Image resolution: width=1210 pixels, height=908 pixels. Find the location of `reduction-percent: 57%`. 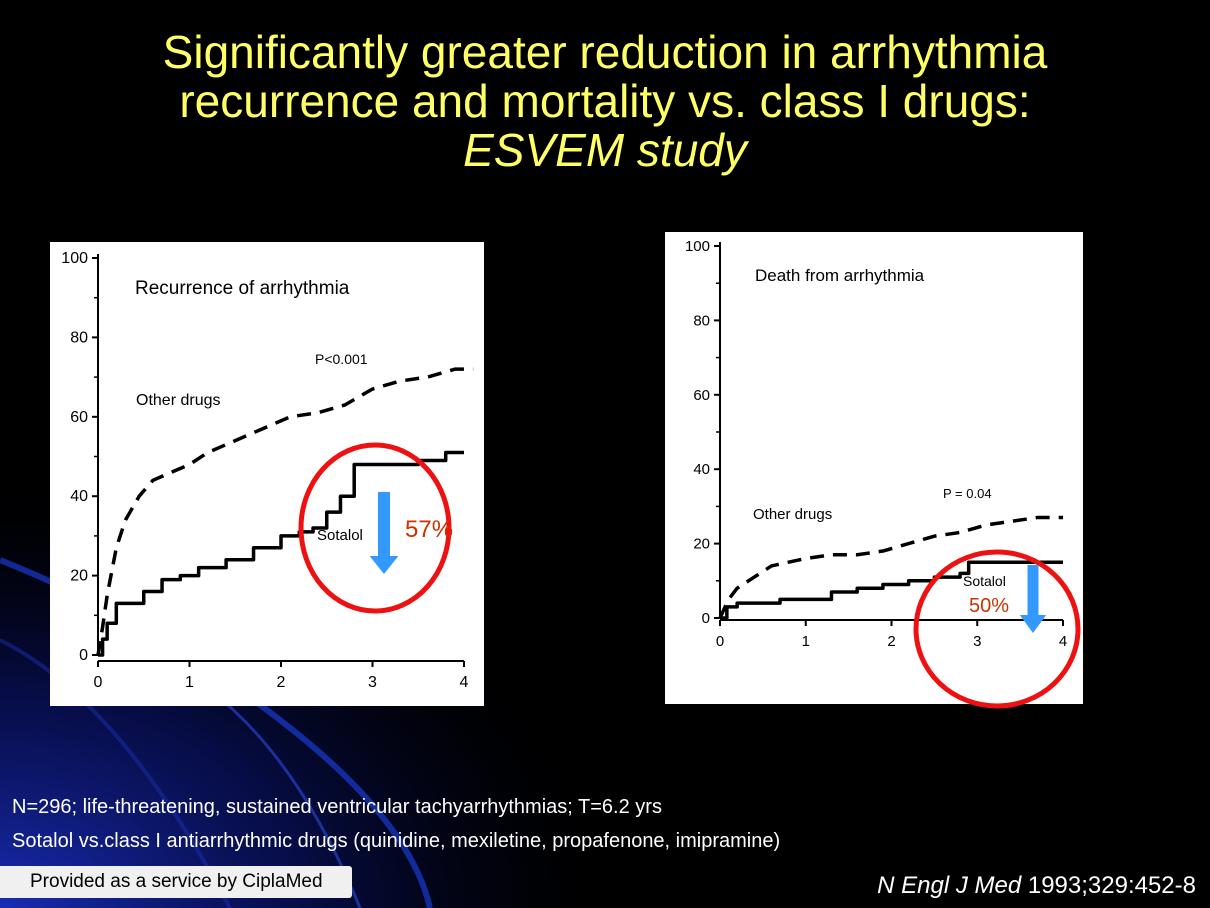

reduction-percent: 57% is located at coordinates (429, 529).